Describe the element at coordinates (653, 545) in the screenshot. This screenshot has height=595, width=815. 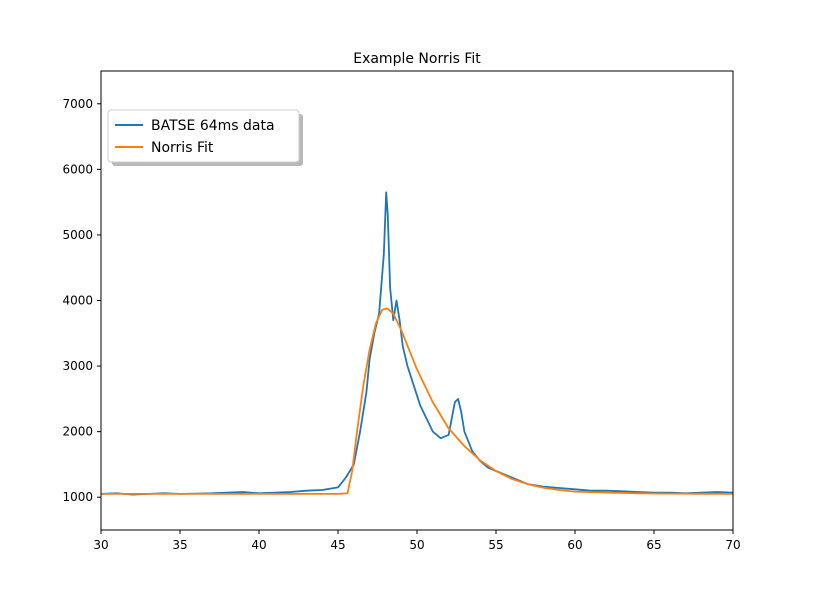
I see `x-tick-label: 65` at that location.